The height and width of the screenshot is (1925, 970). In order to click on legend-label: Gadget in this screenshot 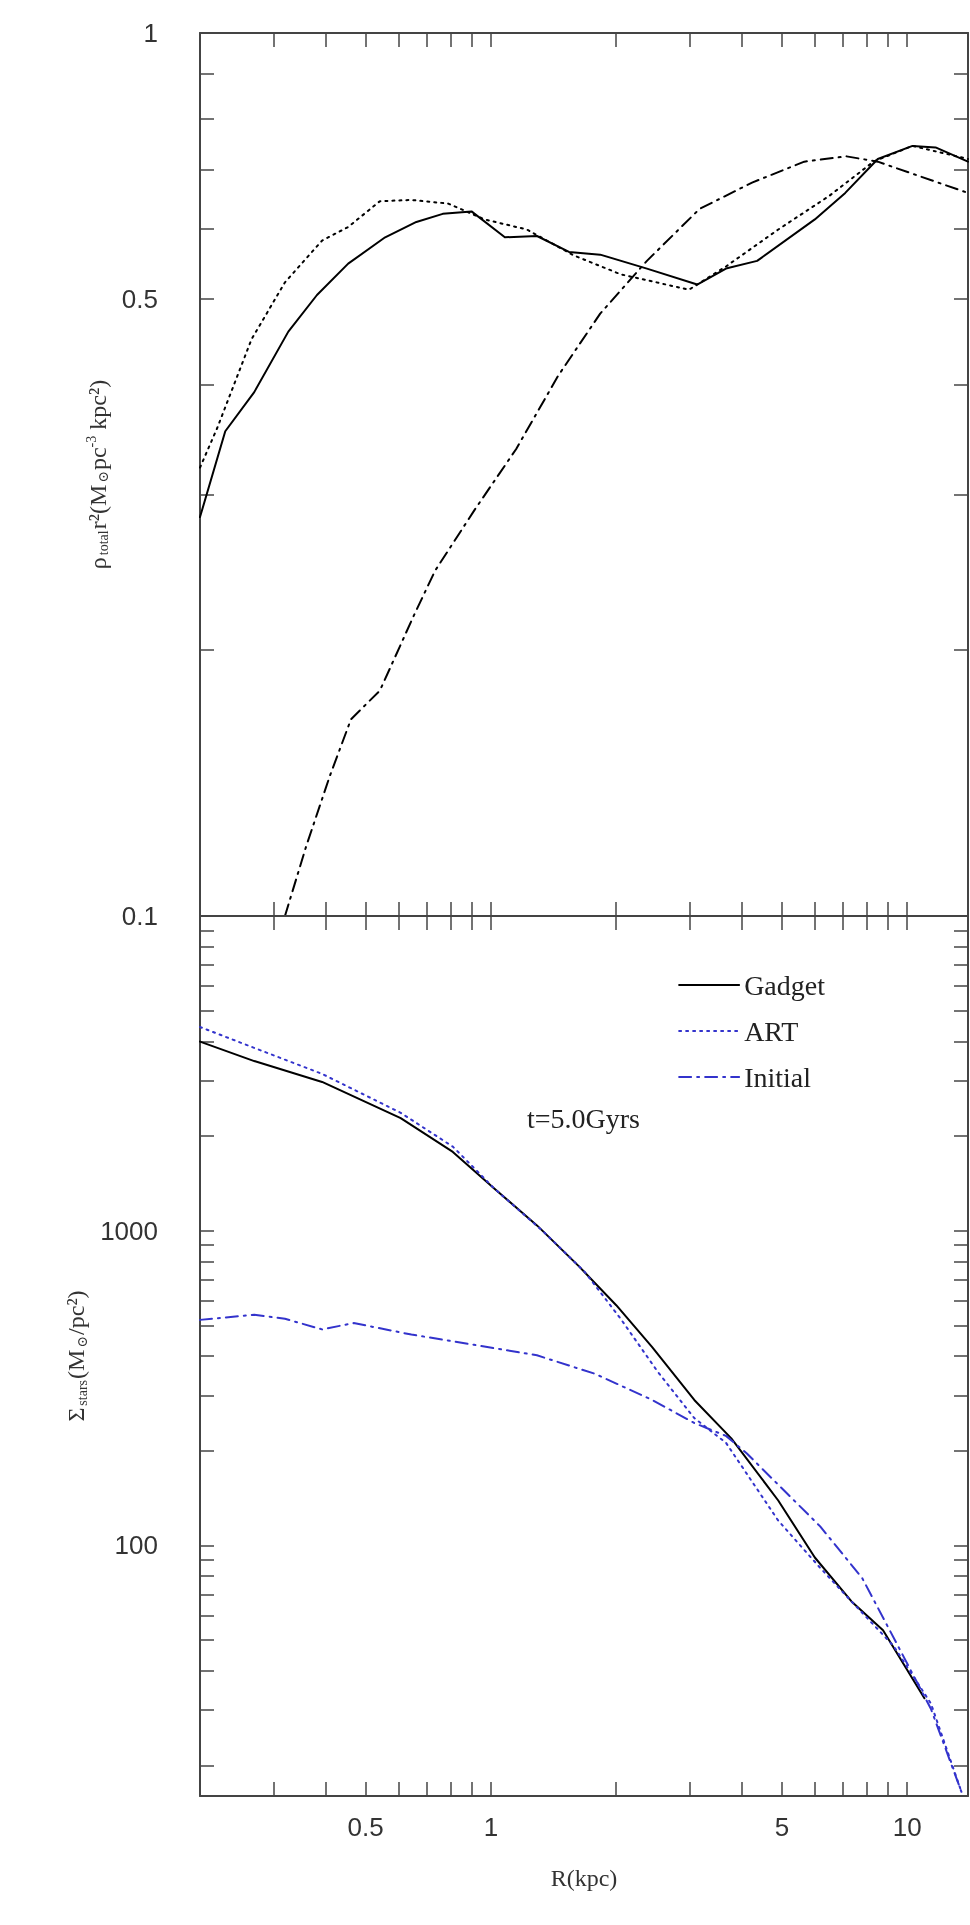, I will do `click(785, 985)`.